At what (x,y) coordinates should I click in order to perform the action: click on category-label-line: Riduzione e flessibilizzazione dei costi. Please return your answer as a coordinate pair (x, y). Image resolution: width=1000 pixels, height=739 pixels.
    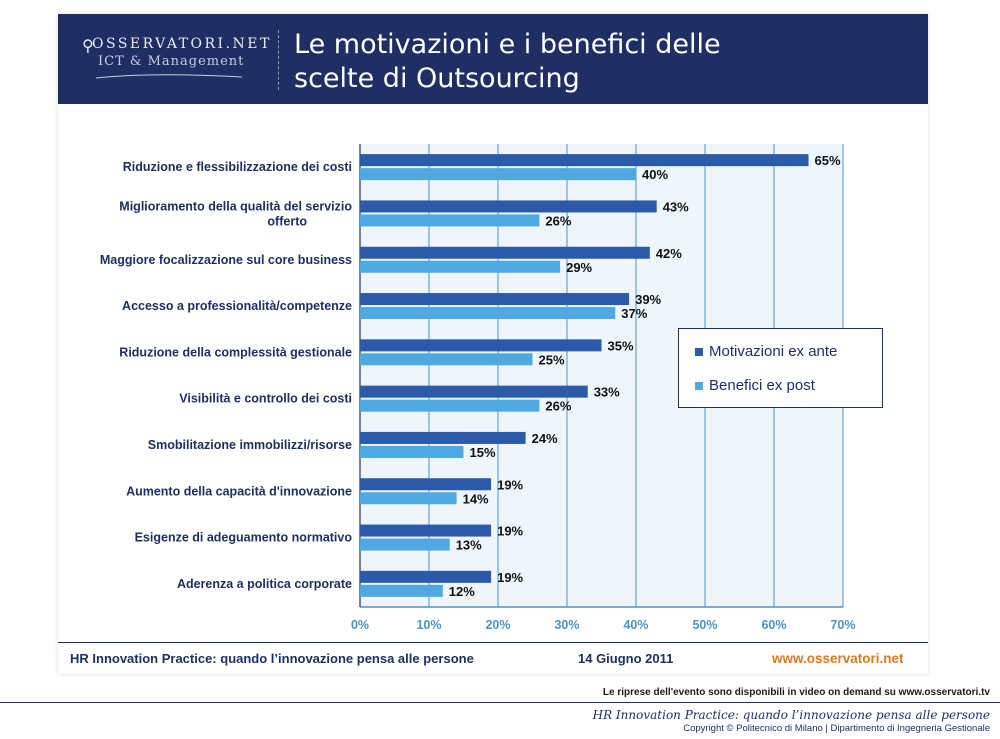
    Looking at the image, I should click on (237, 167).